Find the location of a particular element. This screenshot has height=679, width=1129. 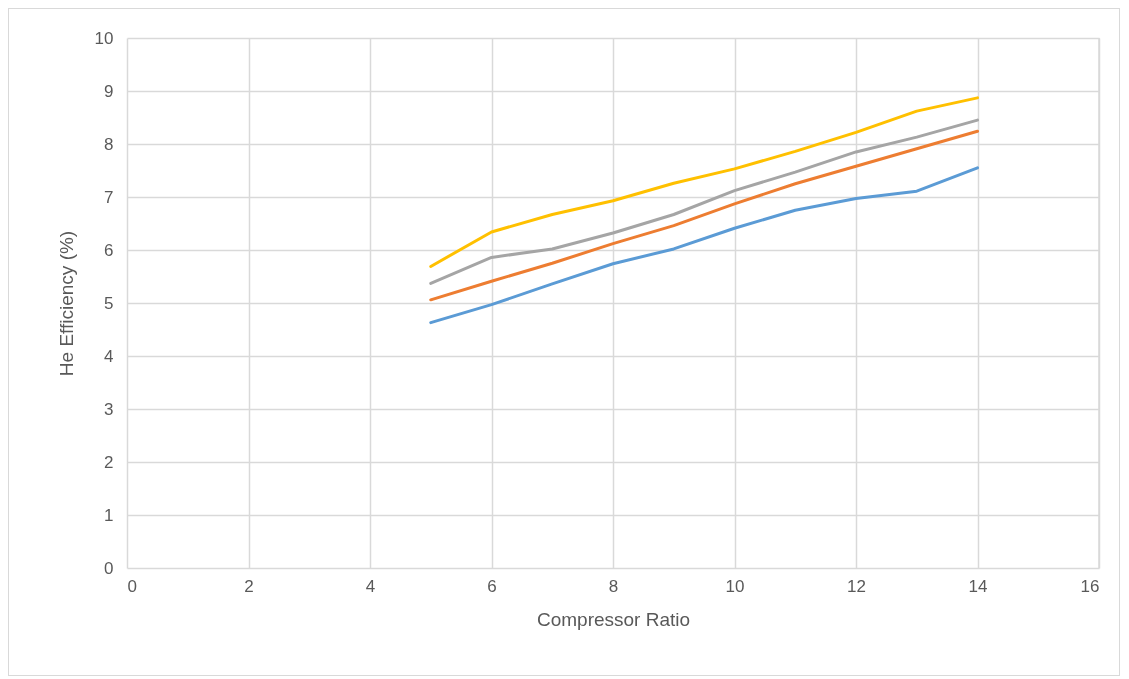

x-tick-label: 2 is located at coordinates (249, 586).